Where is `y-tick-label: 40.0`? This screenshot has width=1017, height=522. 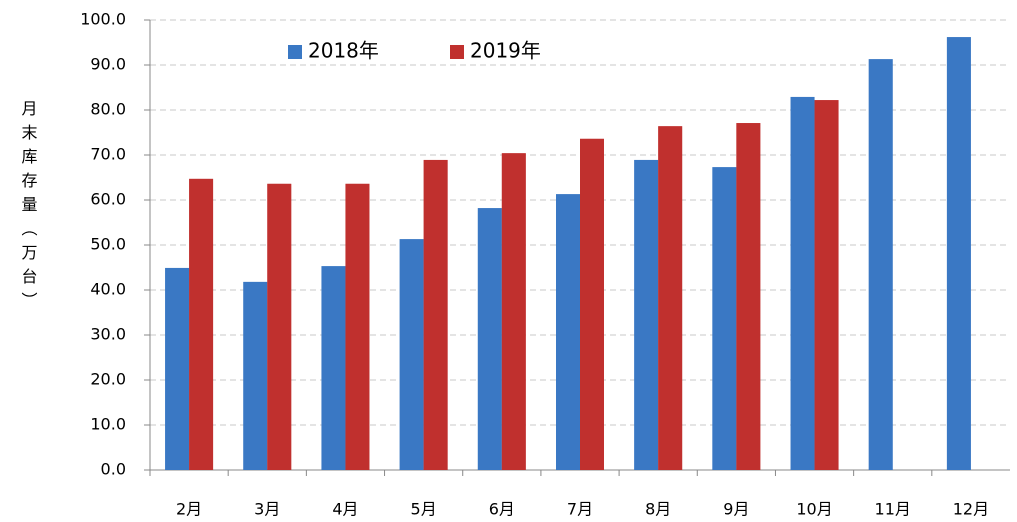 y-tick-label: 40.0 is located at coordinates (108, 289).